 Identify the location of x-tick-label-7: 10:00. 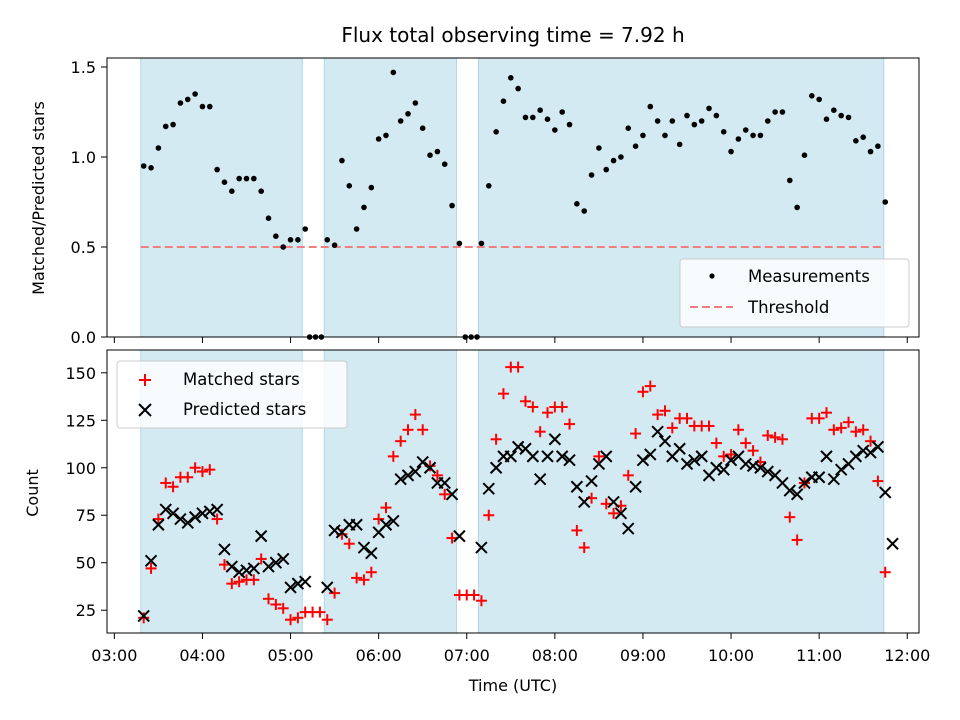
(731, 655).